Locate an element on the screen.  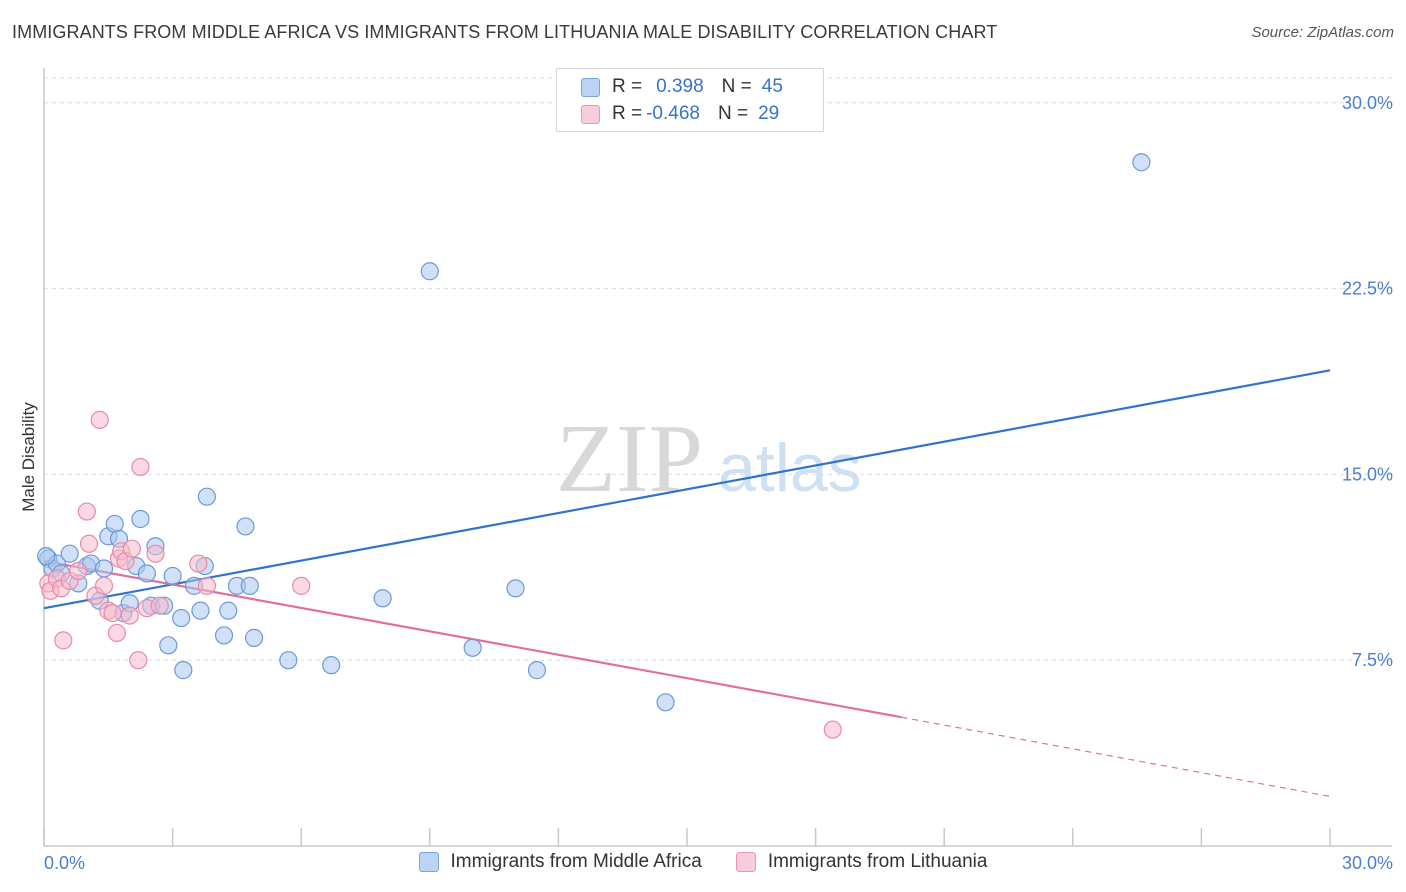
legend-n-value: 29 is located at coordinates (769, 113).